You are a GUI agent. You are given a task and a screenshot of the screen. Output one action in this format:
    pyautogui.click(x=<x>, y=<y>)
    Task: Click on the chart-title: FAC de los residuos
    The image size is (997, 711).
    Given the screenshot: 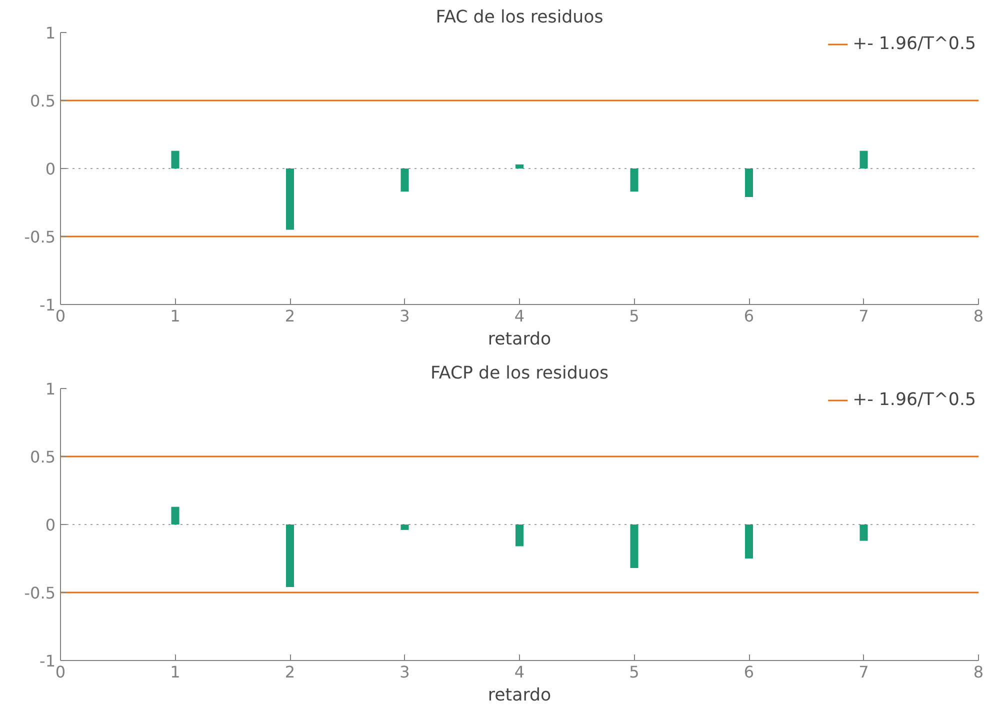 What is the action you would take?
    pyautogui.click(x=520, y=18)
    